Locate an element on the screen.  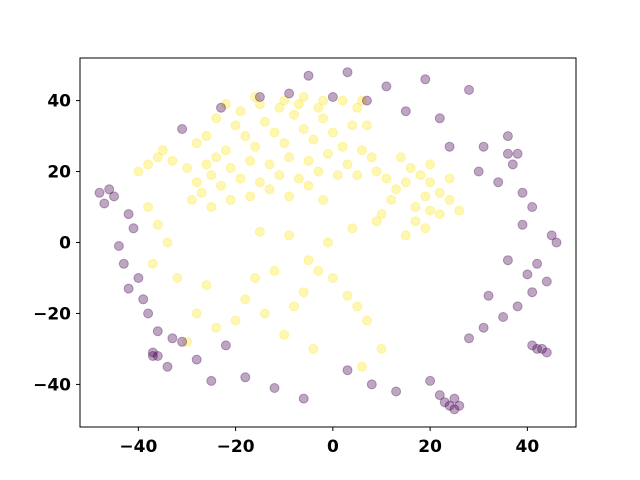
y-tick-label: −20 is located at coordinates (52, 314).